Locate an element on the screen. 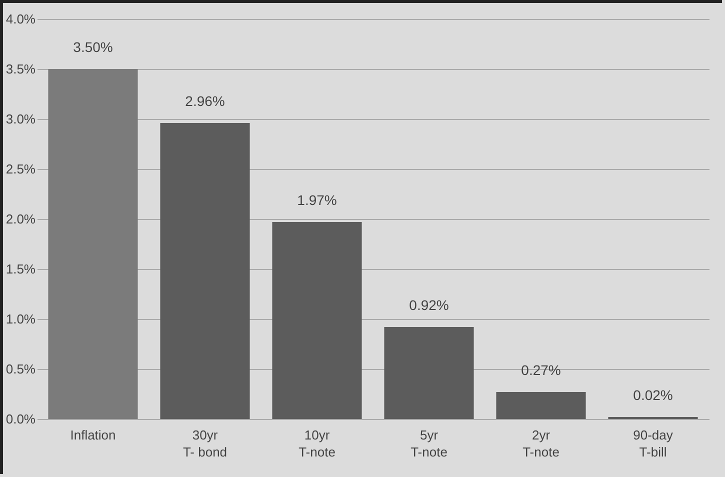  x-tick-label: Inflation is located at coordinates (93, 435).